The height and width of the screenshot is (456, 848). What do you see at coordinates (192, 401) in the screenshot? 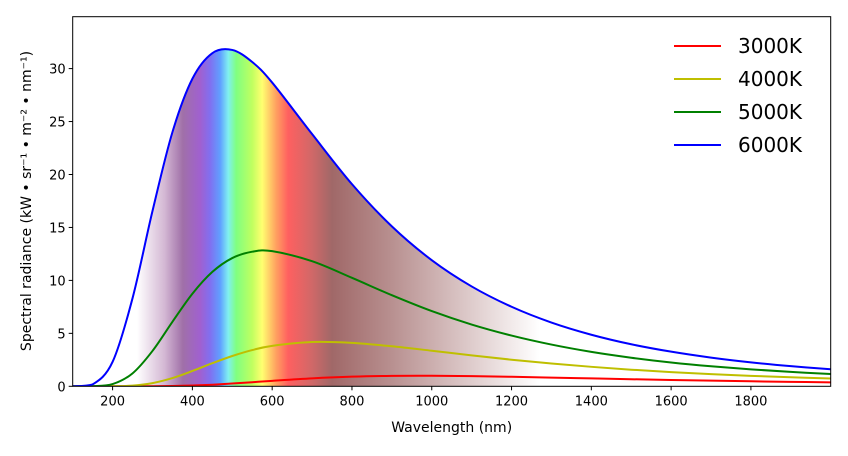
I see `x-tick-label: 400` at bounding box center [192, 401].